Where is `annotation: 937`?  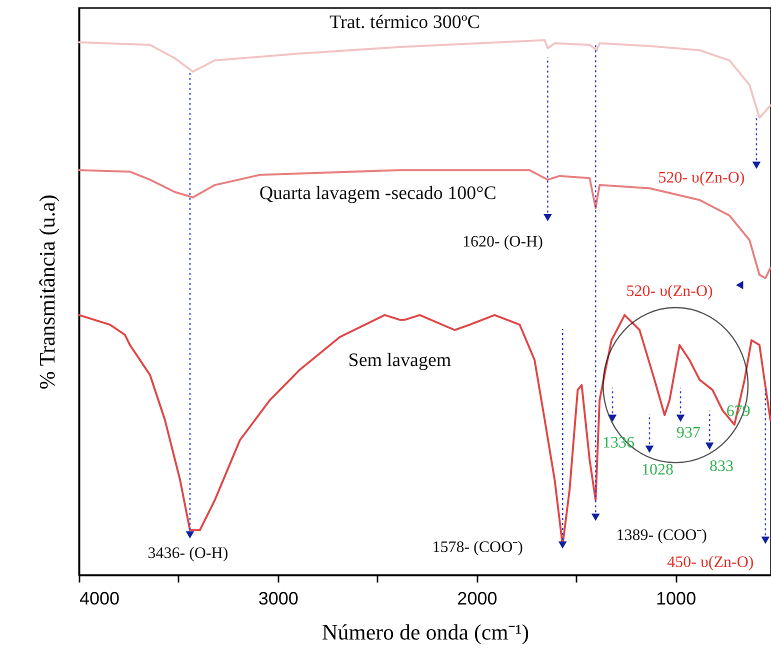 annotation: 937 is located at coordinates (688, 433).